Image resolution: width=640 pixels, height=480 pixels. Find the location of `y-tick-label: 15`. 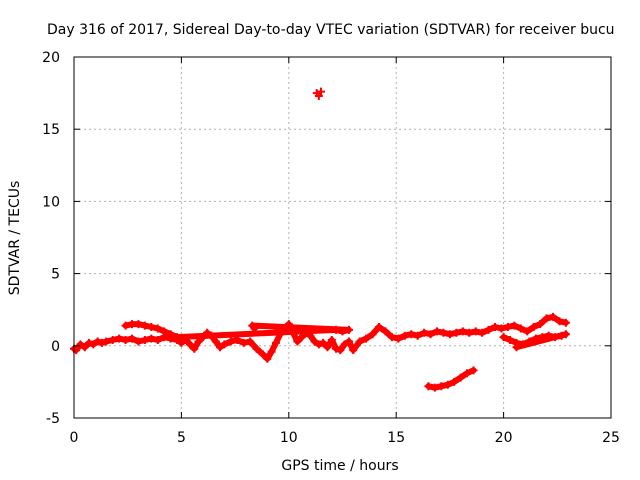

y-tick-label: 15 is located at coordinates (51, 130).